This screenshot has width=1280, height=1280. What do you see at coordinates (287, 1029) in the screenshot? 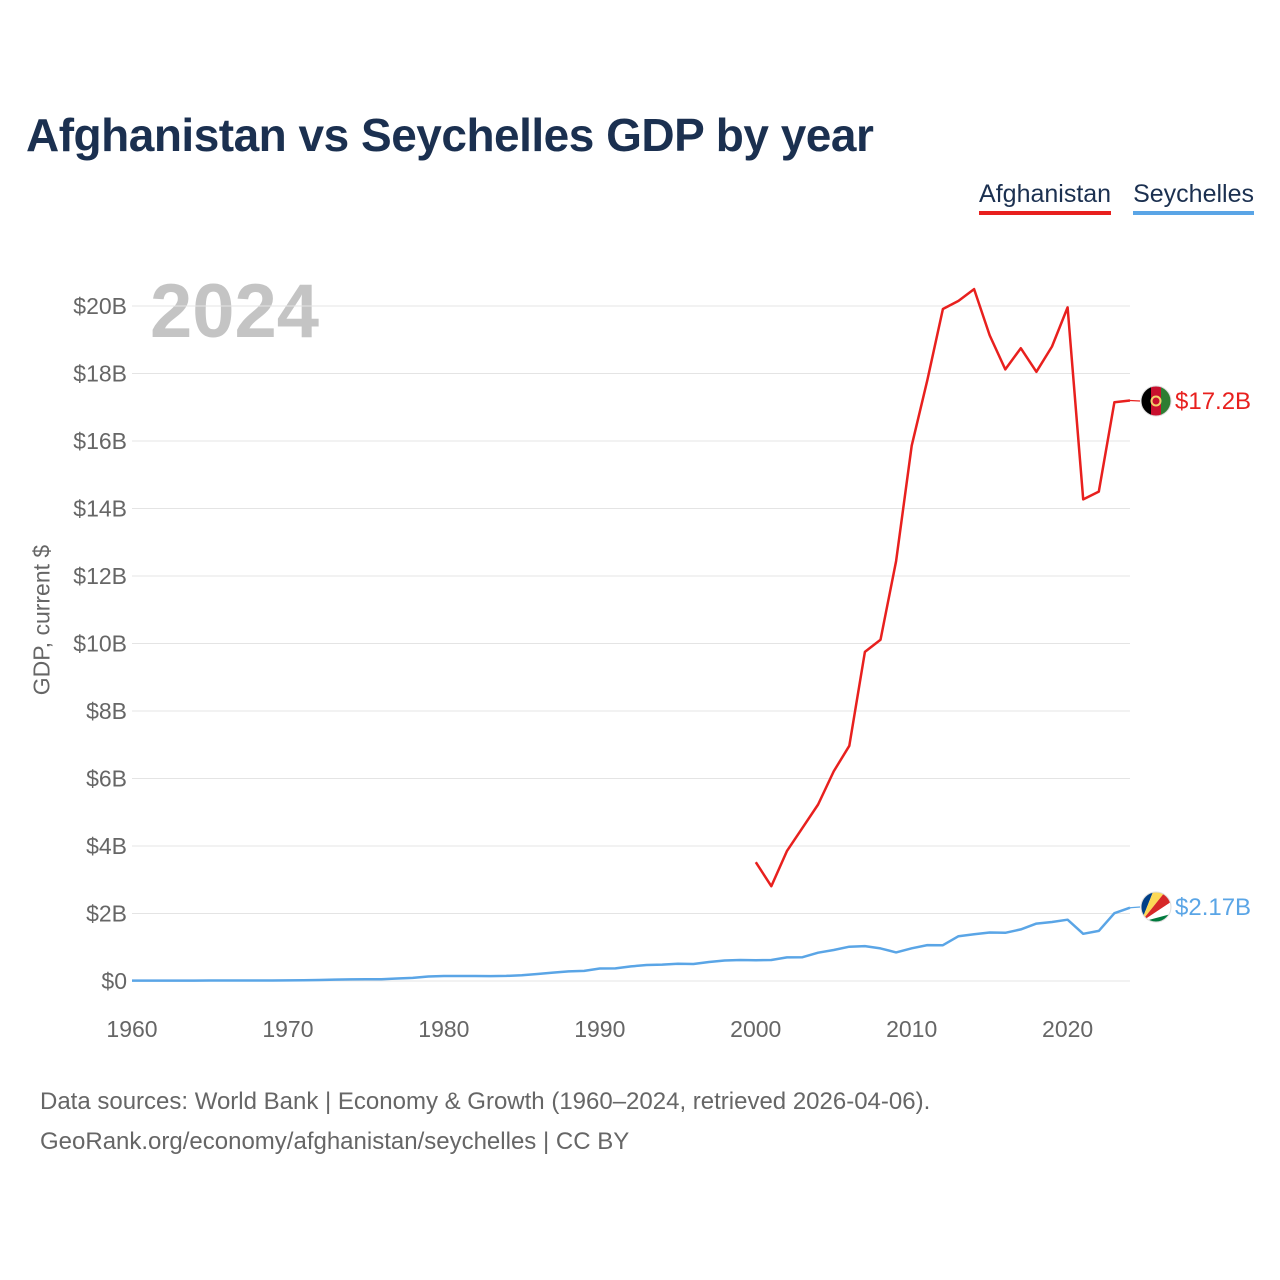
I see `x-tick-label: 1970` at bounding box center [287, 1029].